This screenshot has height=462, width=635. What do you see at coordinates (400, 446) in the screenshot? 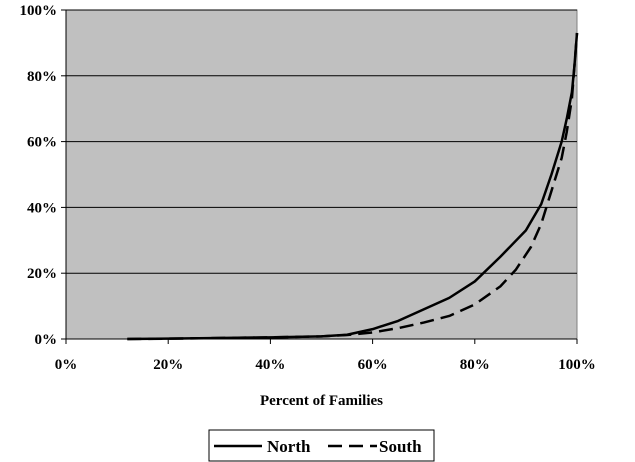
I see `legend-label-south: South` at bounding box center [400, 446].